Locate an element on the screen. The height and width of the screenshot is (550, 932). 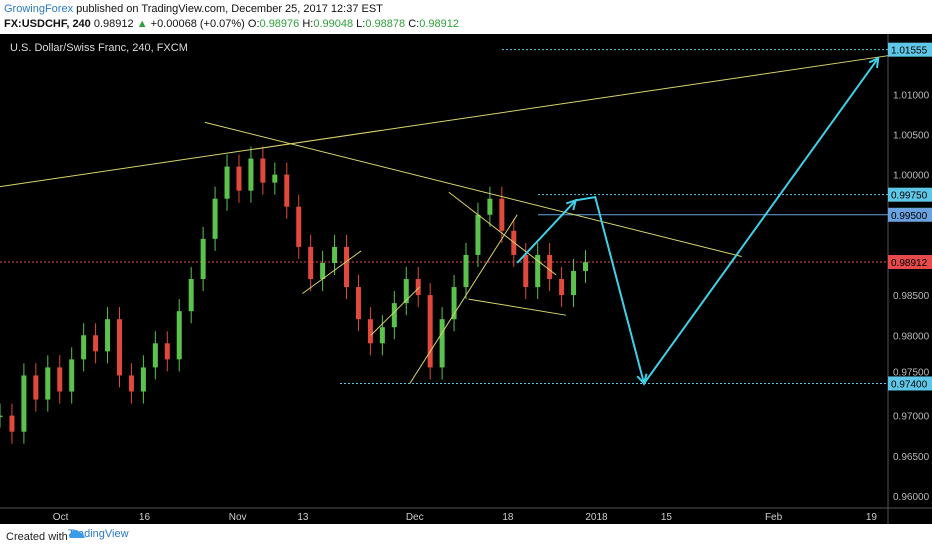
price-level-label: 1.01555 is located at coordinates (909, 51).